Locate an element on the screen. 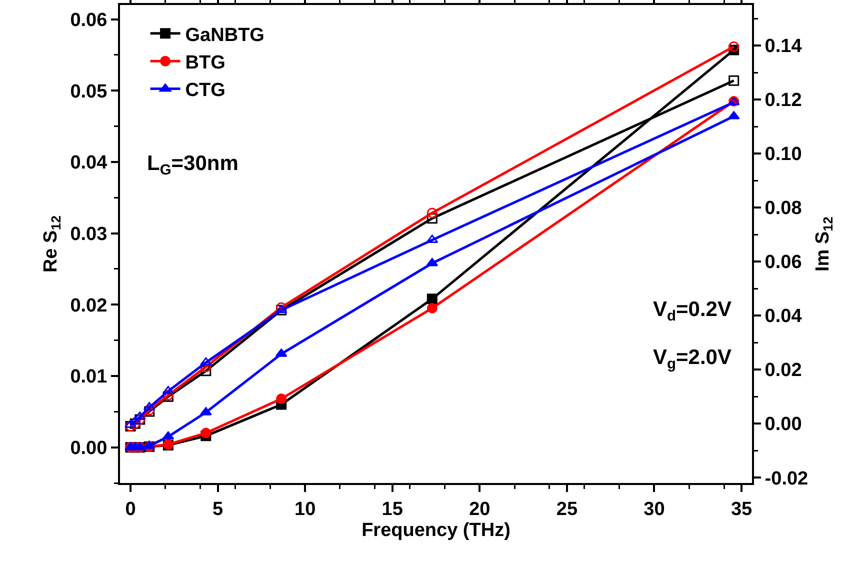 Image resolution: width=868 pixels, height=565 pixels. y2-tick-label: 0.14 is located at coordinates (783, 47).